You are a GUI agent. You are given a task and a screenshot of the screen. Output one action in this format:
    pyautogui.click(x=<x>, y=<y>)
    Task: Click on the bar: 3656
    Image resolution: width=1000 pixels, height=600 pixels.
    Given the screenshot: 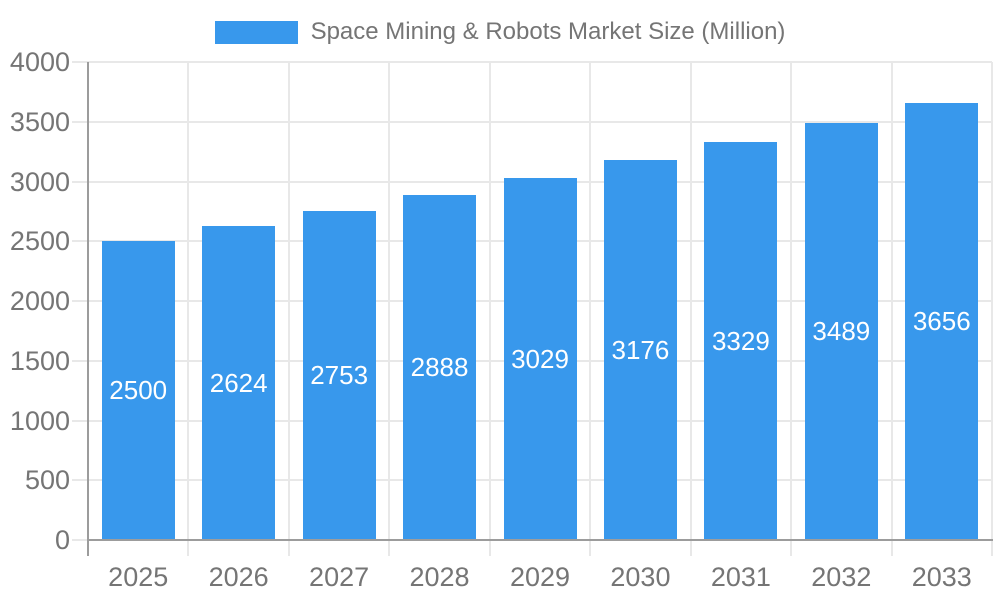 What is the action you would take?
    pyautogui.click(x=942, y=321)
    